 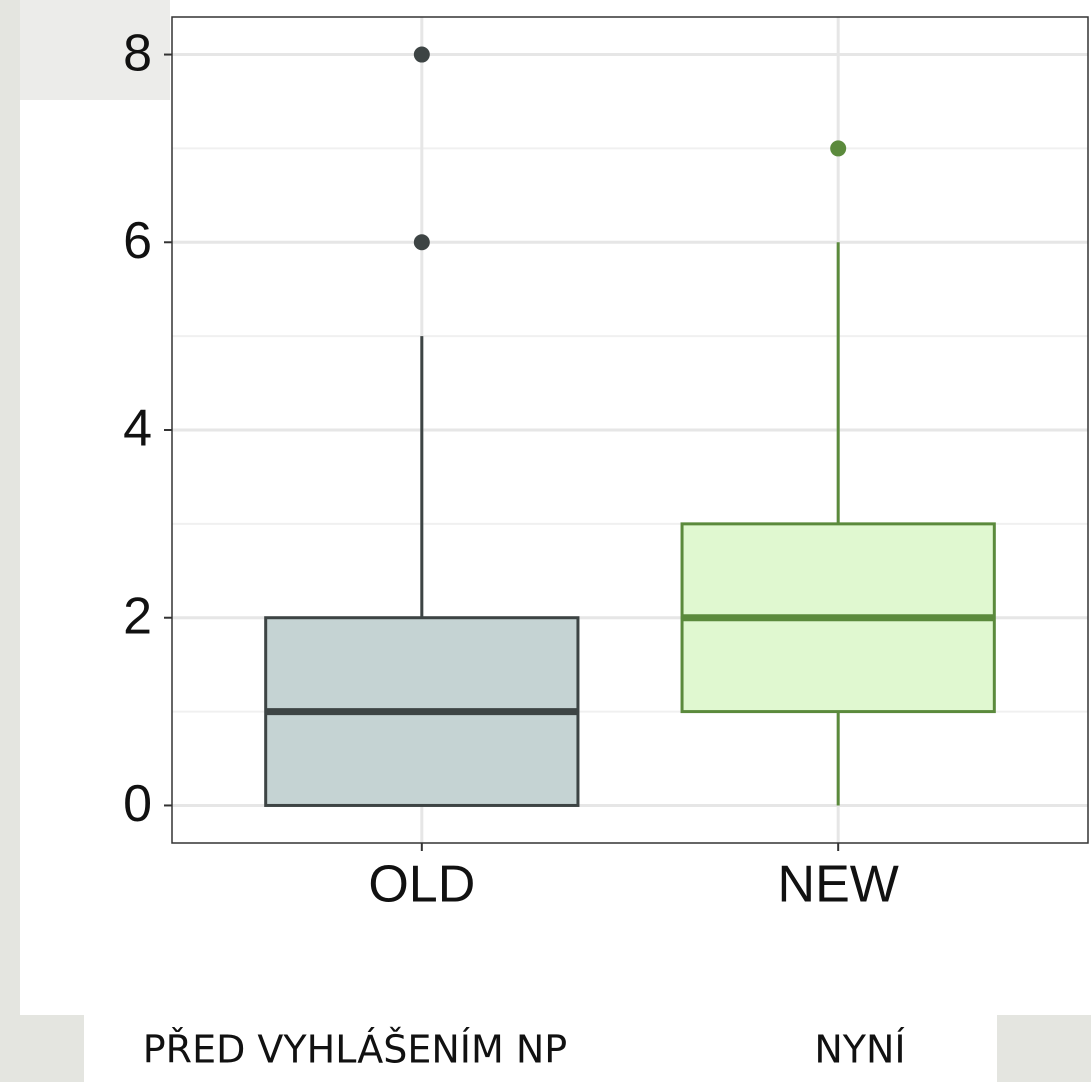 I want to click on background-panel, so click(x=85, y=50).